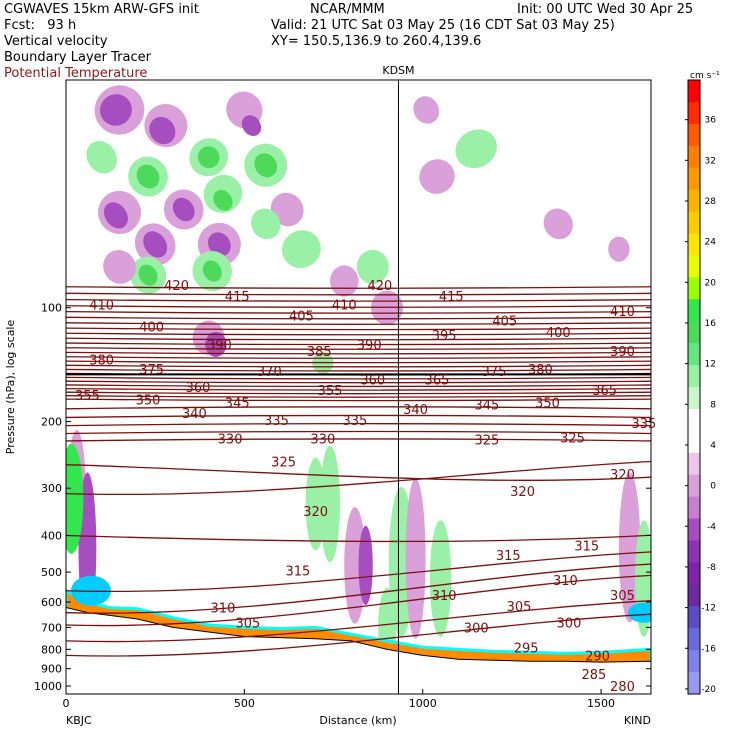 The height and width of the screenshot is (740, 740). I want to click on x-tick-label: 0, so click(66, 703).